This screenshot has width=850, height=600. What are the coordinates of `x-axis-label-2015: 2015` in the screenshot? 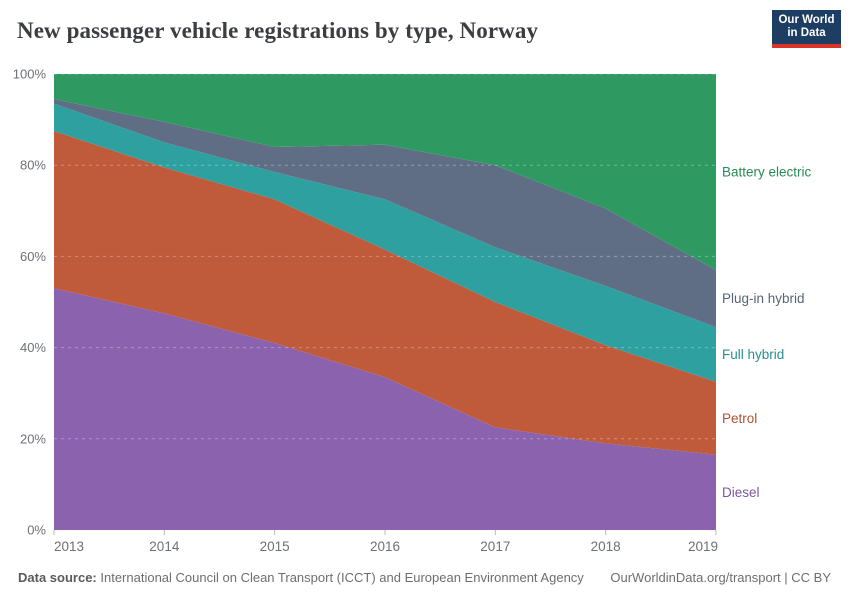 It's located at (275, 546).